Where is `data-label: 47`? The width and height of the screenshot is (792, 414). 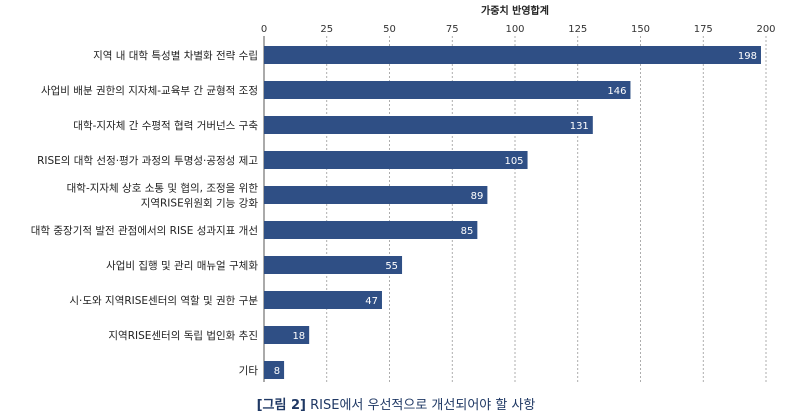
data-label: 47 is located at coordinates (371, 301).